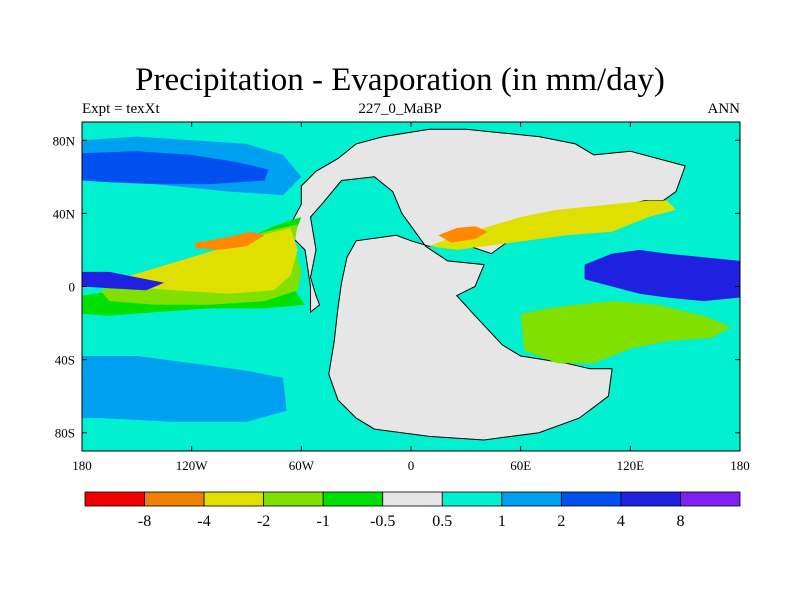 This screenshot has width=800, height=600. What do you see at coordinates (263, 521) in the screenshot?
I see `colorbar-label: -2` at bounding box center [263, 521].